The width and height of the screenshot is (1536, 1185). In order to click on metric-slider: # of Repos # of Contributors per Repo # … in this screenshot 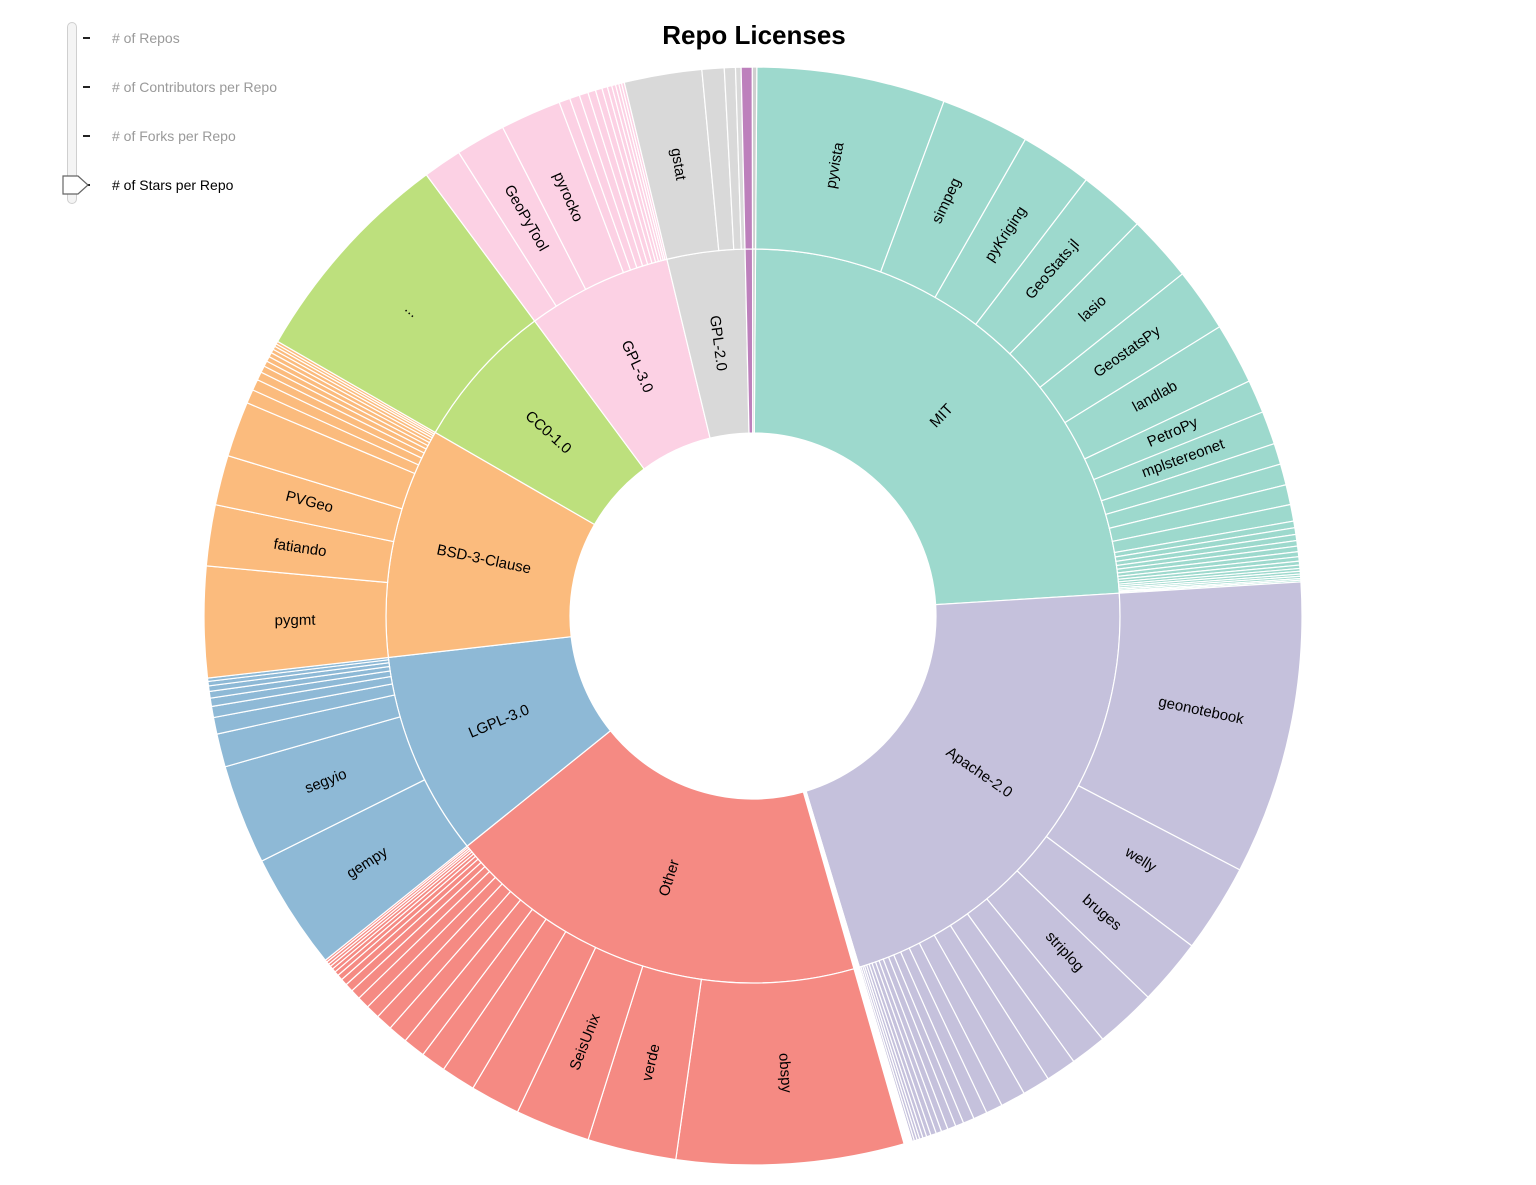, I will do `click(188, 113)`.